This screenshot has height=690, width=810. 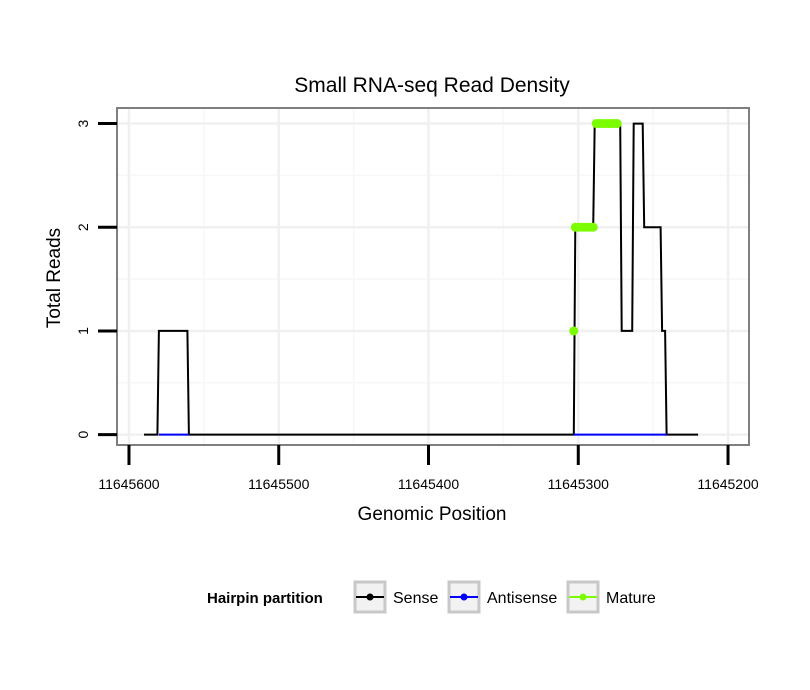 What do you see at coordinates (83, 227) in the screenshot?
I see `y-tick-label: 2` at bounding box center [83, 227].